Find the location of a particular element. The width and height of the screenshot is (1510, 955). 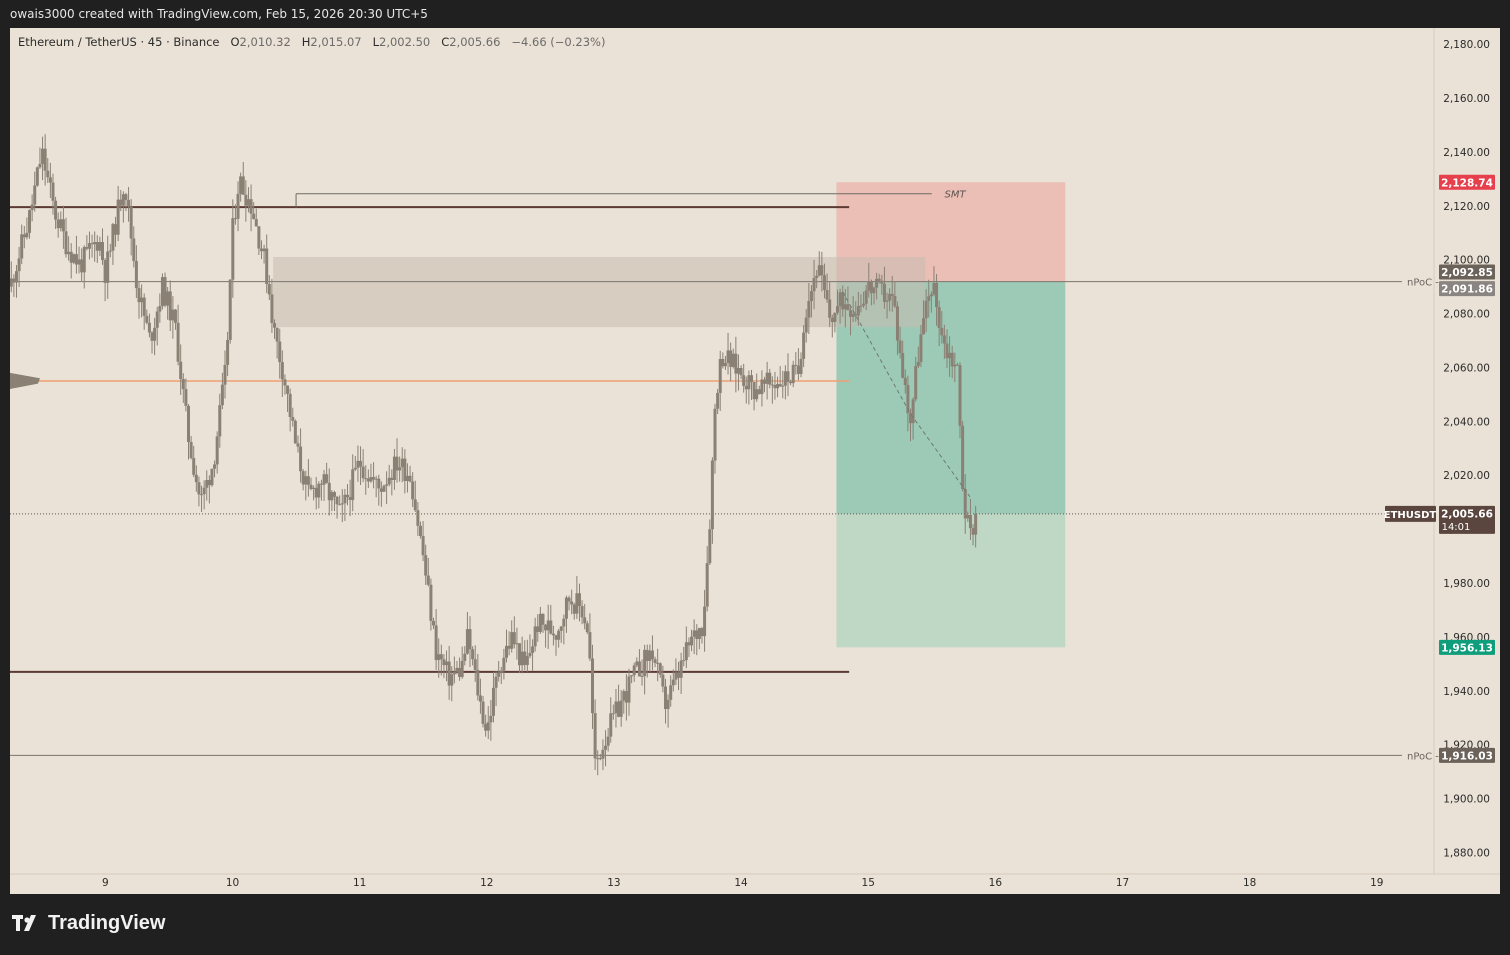

price-label-npoc is located at coordinates (1467, 272).